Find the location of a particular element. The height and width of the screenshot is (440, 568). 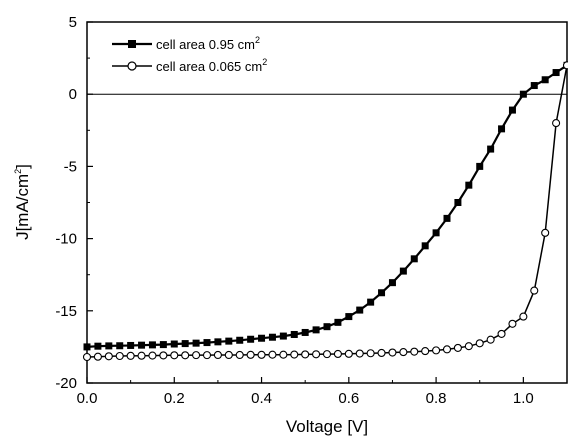

x-tick-label: 0.4 is located at coordinates (261, 398).